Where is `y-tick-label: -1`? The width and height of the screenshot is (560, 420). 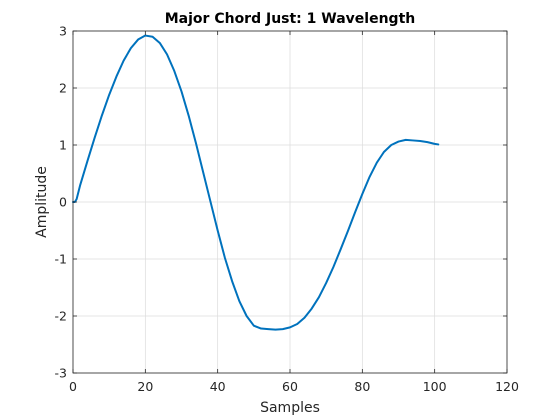 y-tick-label: -1 is located at coordinates (61, 259).